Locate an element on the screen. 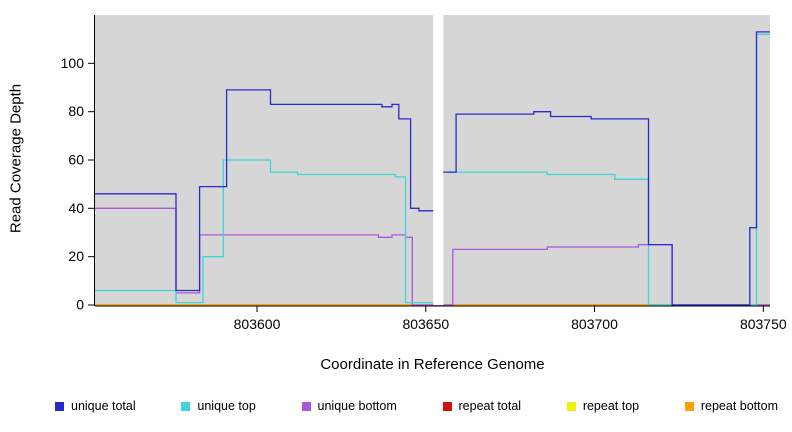  legend-item-unique-top: unique top is located at coordinates (218, 406).